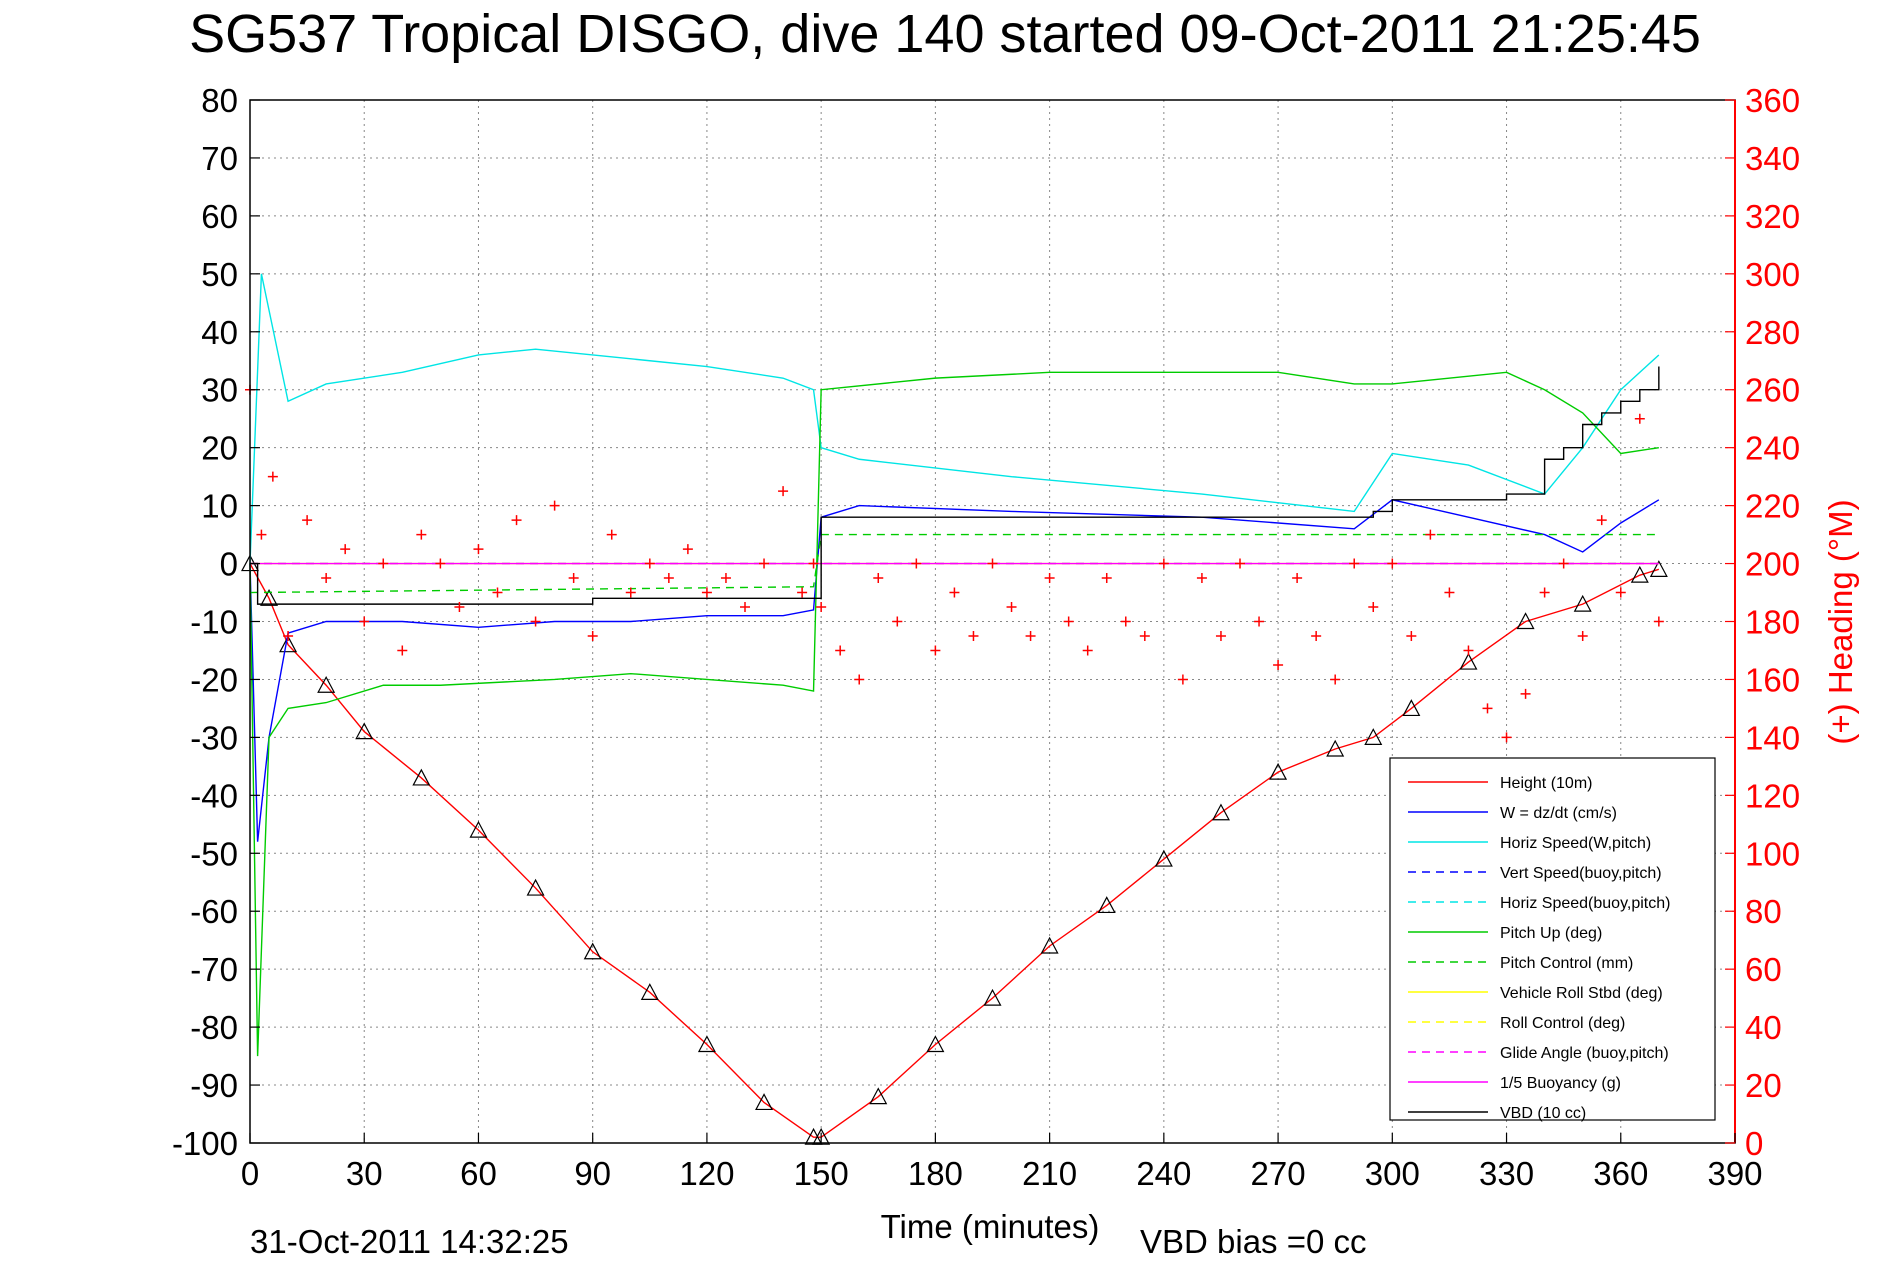 The image size is (1891, 1262). Describe the element at coordinates (1575, 843) in the screenshot. I see `legend-label-2: Horiz Speed(W,pitch)` at that location.